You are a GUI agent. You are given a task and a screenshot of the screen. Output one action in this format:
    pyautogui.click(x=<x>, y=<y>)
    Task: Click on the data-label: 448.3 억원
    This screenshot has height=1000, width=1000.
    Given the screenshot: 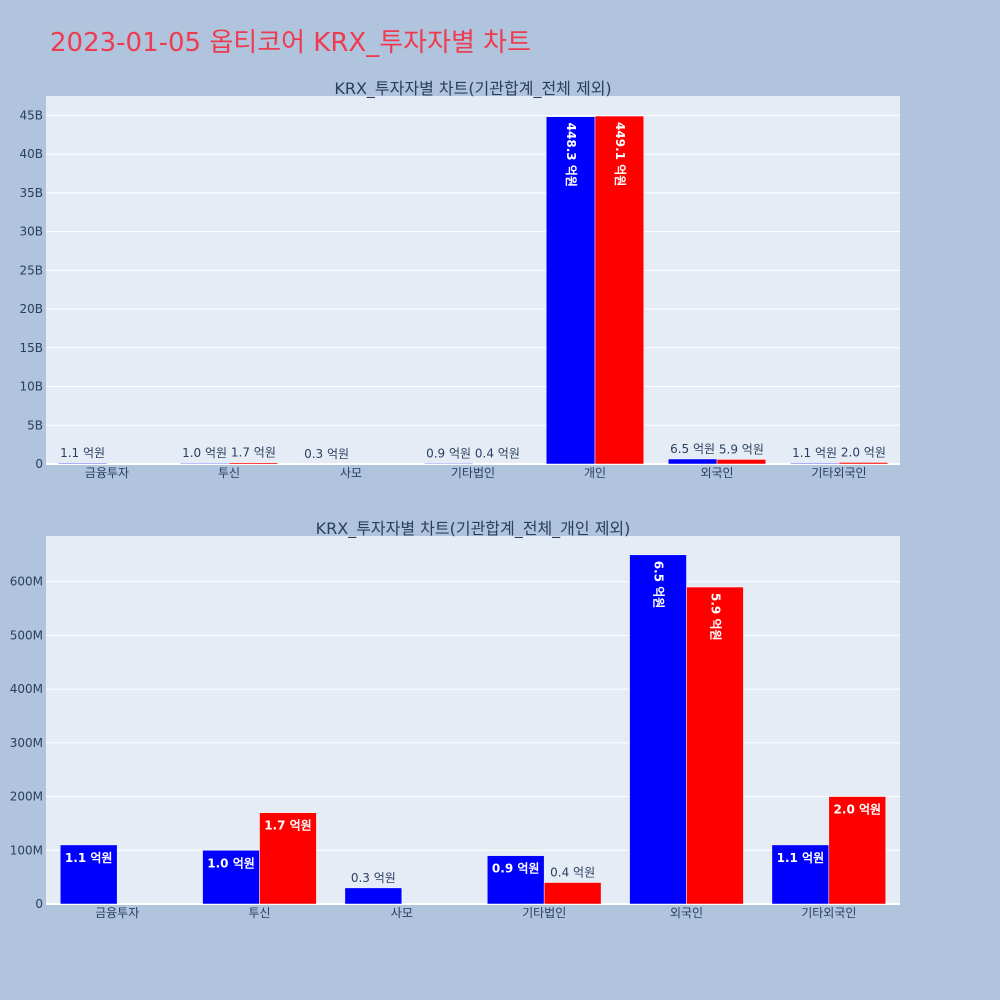 What is the action you would take?
    pyautogui.click(x=571, y=155)
    